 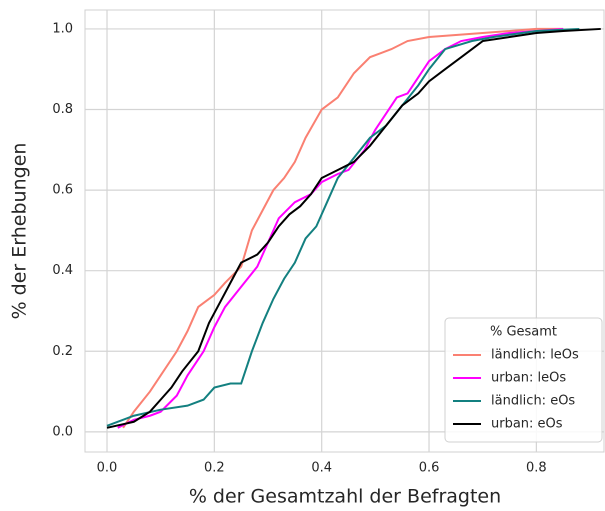 I want to click on legend-label: urban: leOs, so click(x=528, y=378).